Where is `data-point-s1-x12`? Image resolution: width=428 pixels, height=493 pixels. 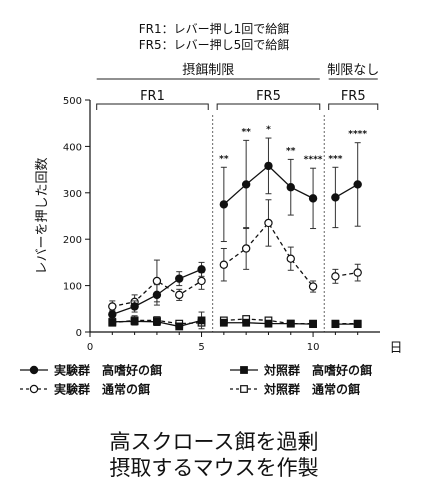
data-point-s1-x12 is located at coordinates (357, 272).